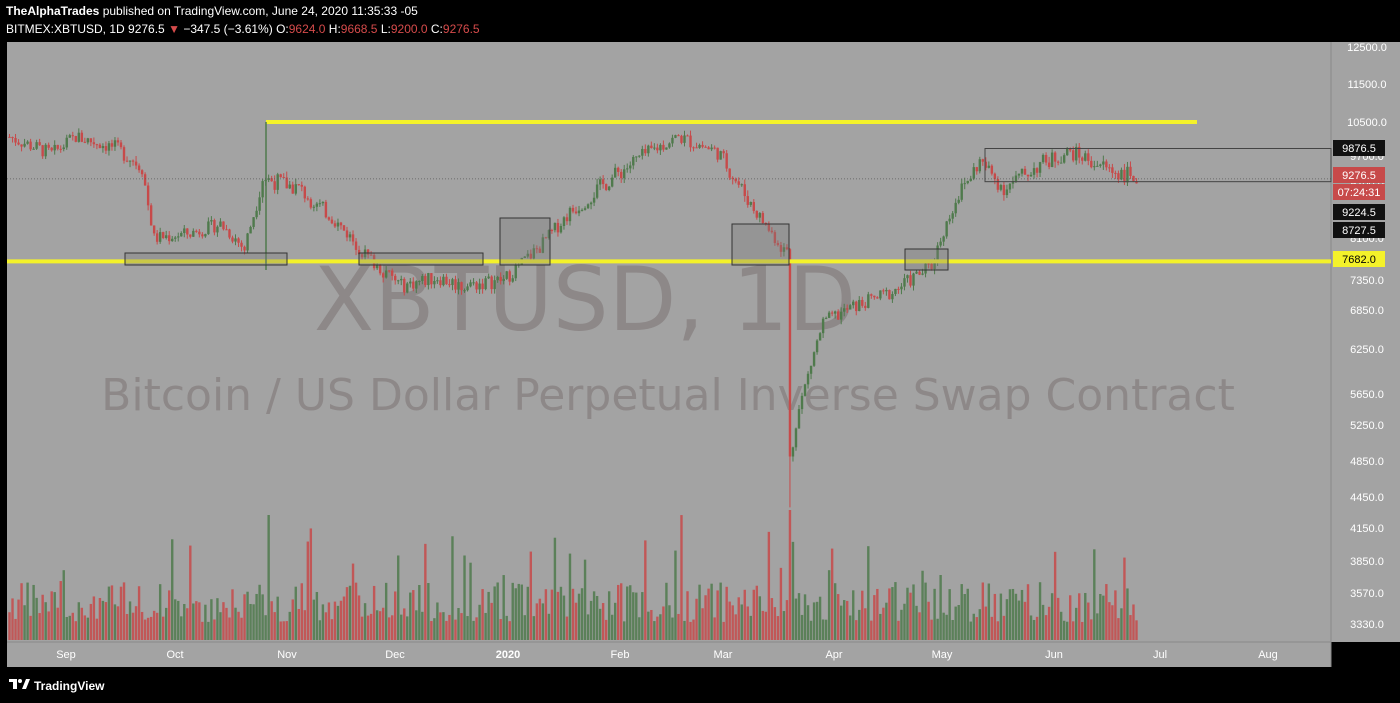  Describe the element at coordinates (461, 29) in the screenshot. I see `close-value: 9276.5` at that location.